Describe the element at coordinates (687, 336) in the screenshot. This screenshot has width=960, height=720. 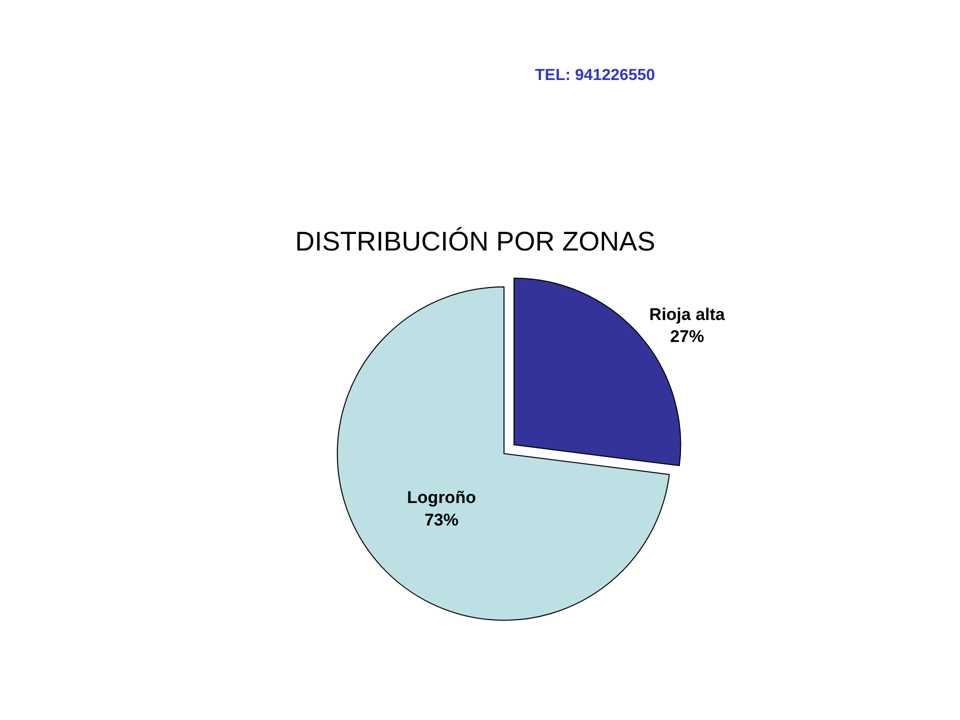
I see `data-label: 27%` at that location.